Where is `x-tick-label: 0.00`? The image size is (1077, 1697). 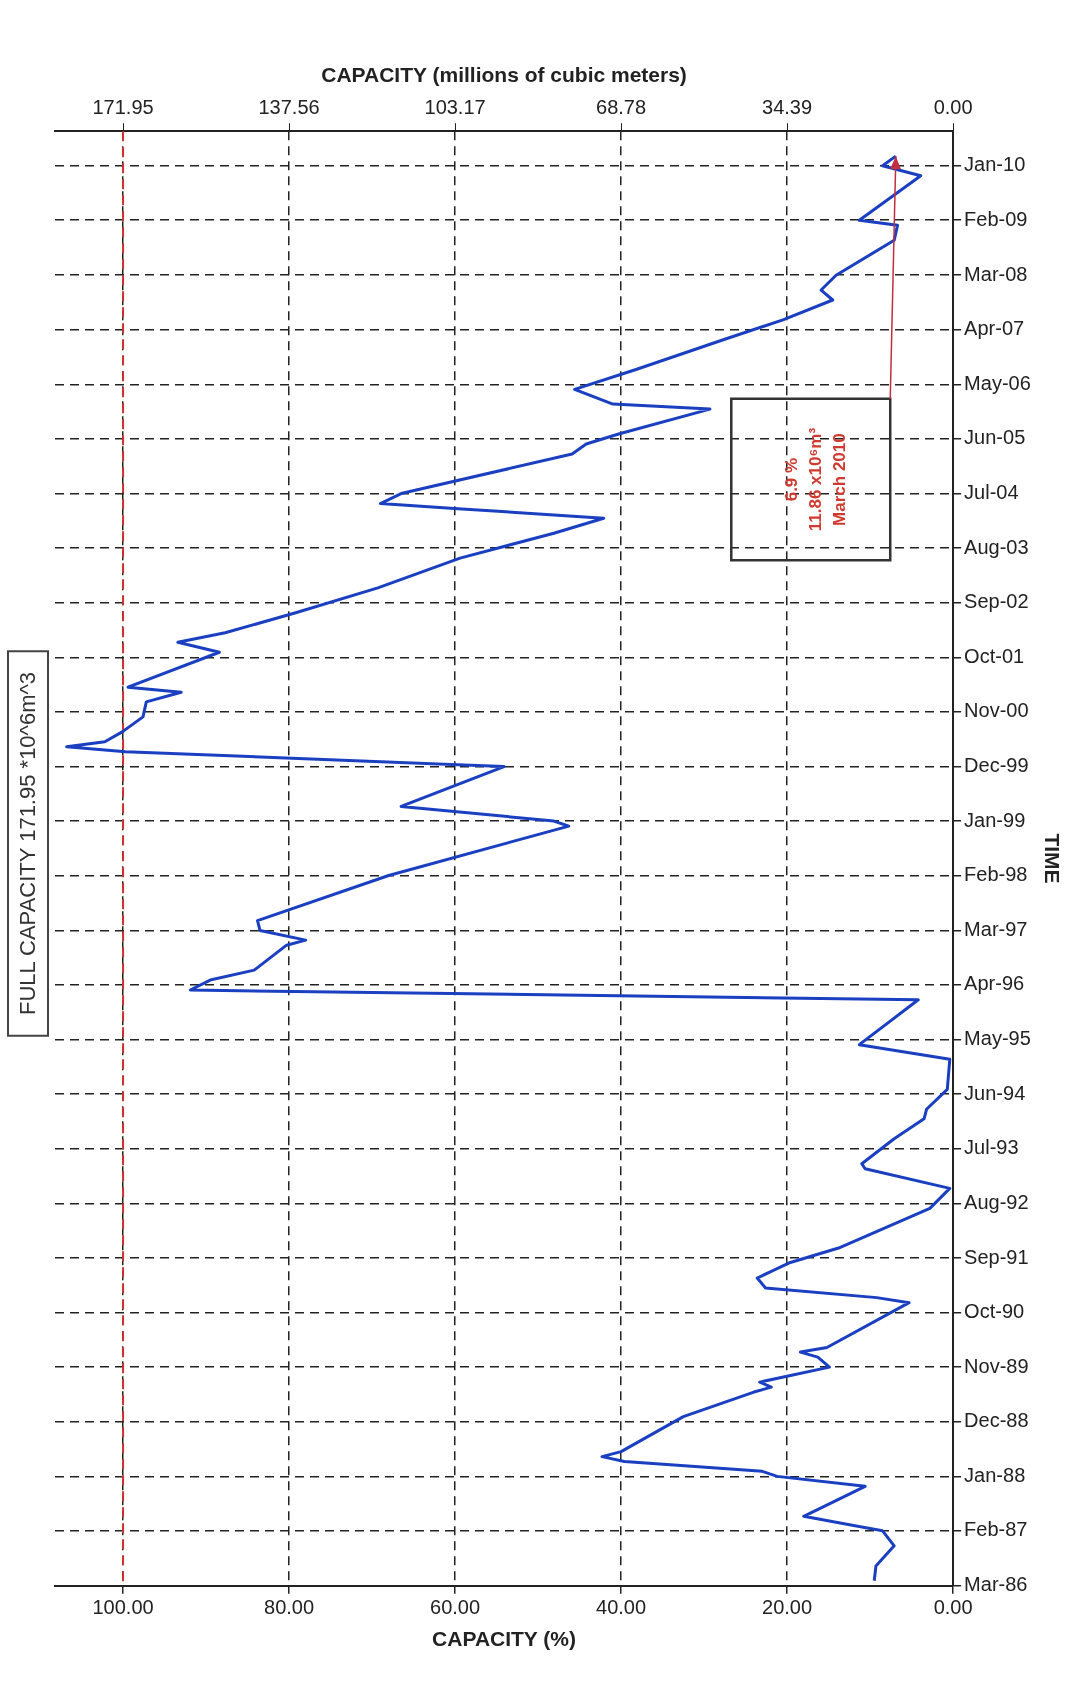 x-tick-label: 0.00 is located at coordinates (953, 1607).